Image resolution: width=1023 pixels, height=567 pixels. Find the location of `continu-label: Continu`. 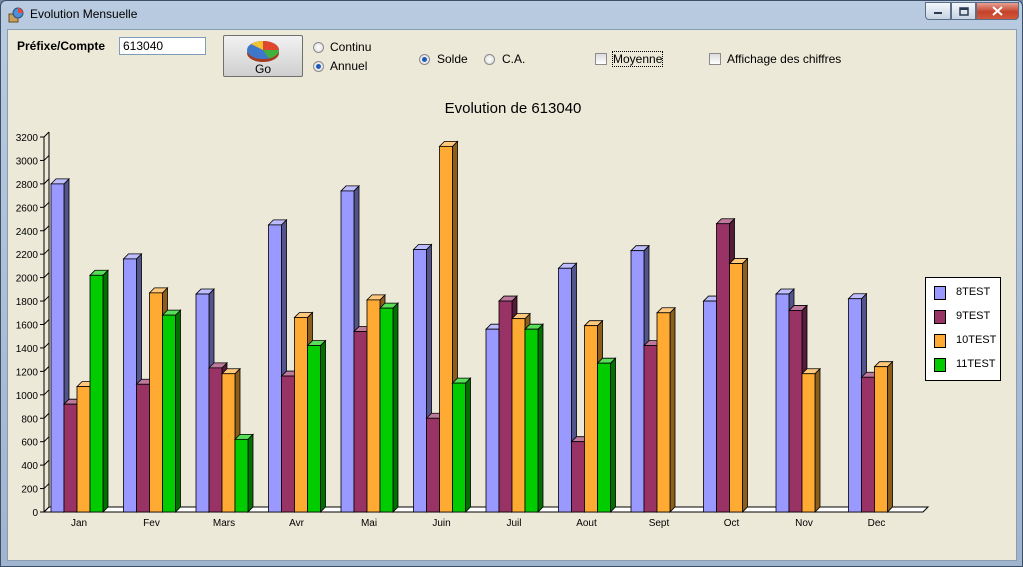

continu-label: Continu is located at coordinates (351, 47).